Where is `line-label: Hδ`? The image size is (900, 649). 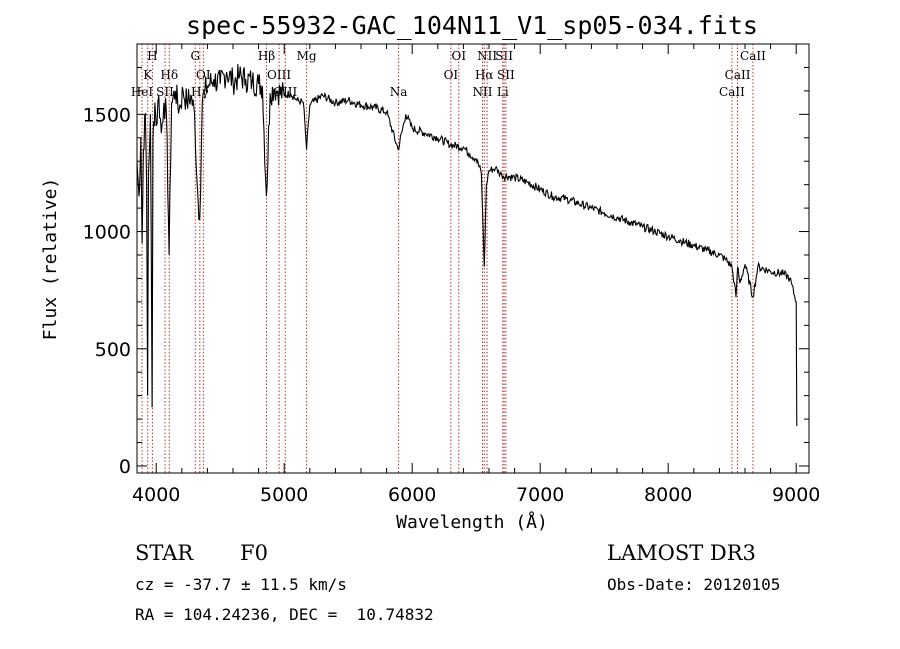 line-label: Hδ is located at coordinates (169, 75).